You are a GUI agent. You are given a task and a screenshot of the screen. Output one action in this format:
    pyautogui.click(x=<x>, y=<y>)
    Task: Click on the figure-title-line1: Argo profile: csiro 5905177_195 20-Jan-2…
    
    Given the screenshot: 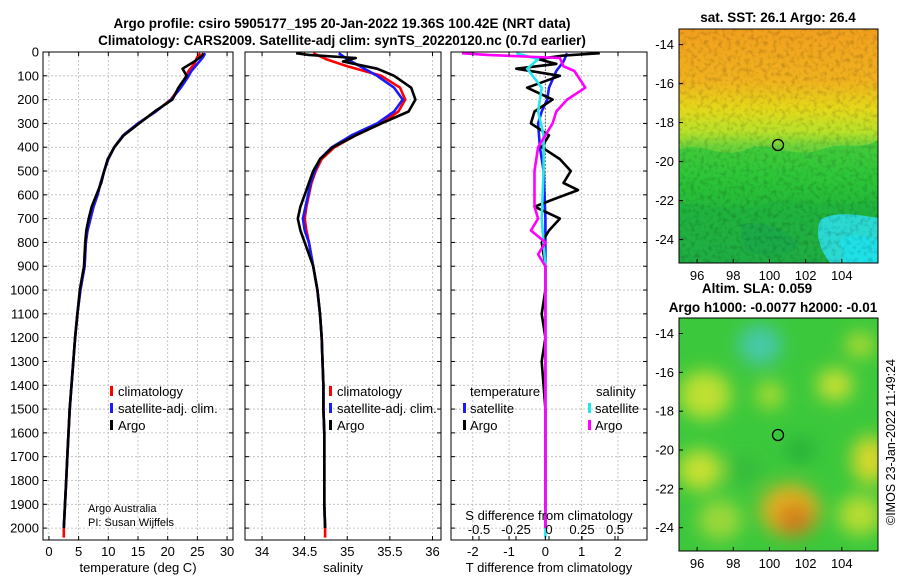 What is the action you would take?
    pyautogui.click(x=342, y=23)
    